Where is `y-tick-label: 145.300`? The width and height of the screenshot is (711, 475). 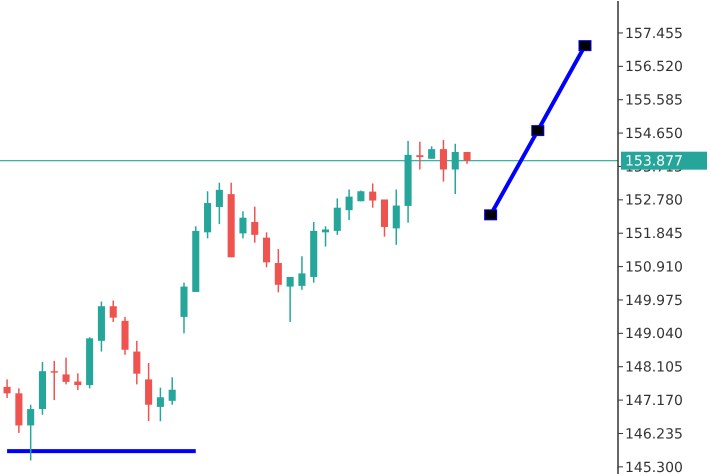 y-tick-label: 145.300 is located at coordinates (654, 467).